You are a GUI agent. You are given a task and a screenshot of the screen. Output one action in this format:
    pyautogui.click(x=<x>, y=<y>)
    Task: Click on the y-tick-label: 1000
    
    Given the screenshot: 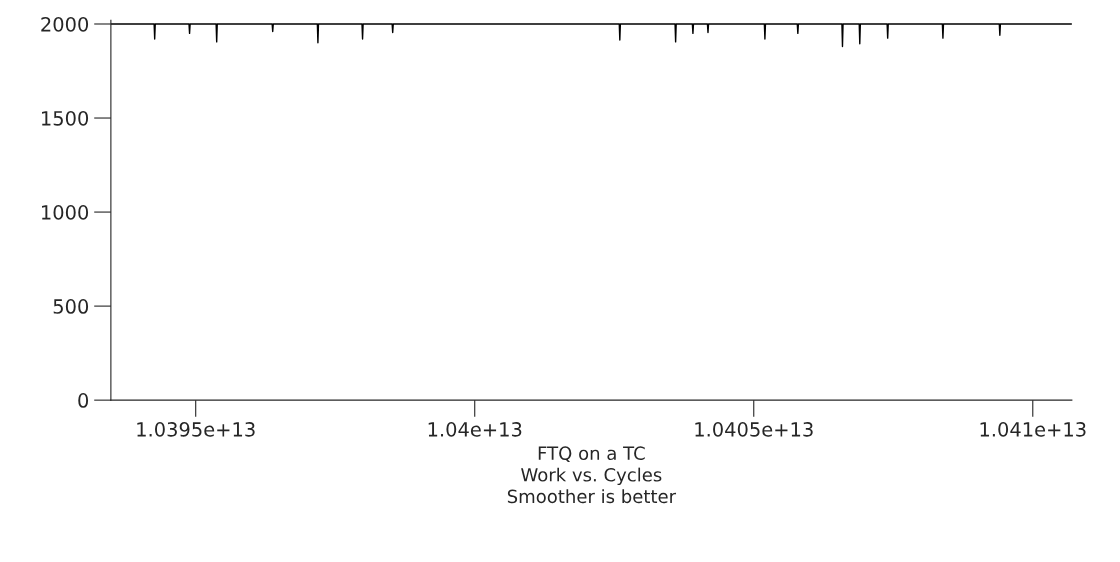 What is the action you would take?
    pyautogui.click(x=65, y=212)
    